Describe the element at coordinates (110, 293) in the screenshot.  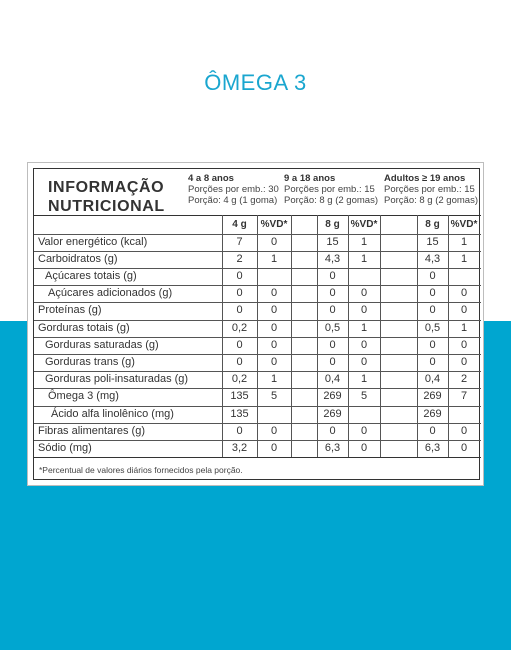
I see `nutrient-label: Açúcares adicionados (g)` at that location.